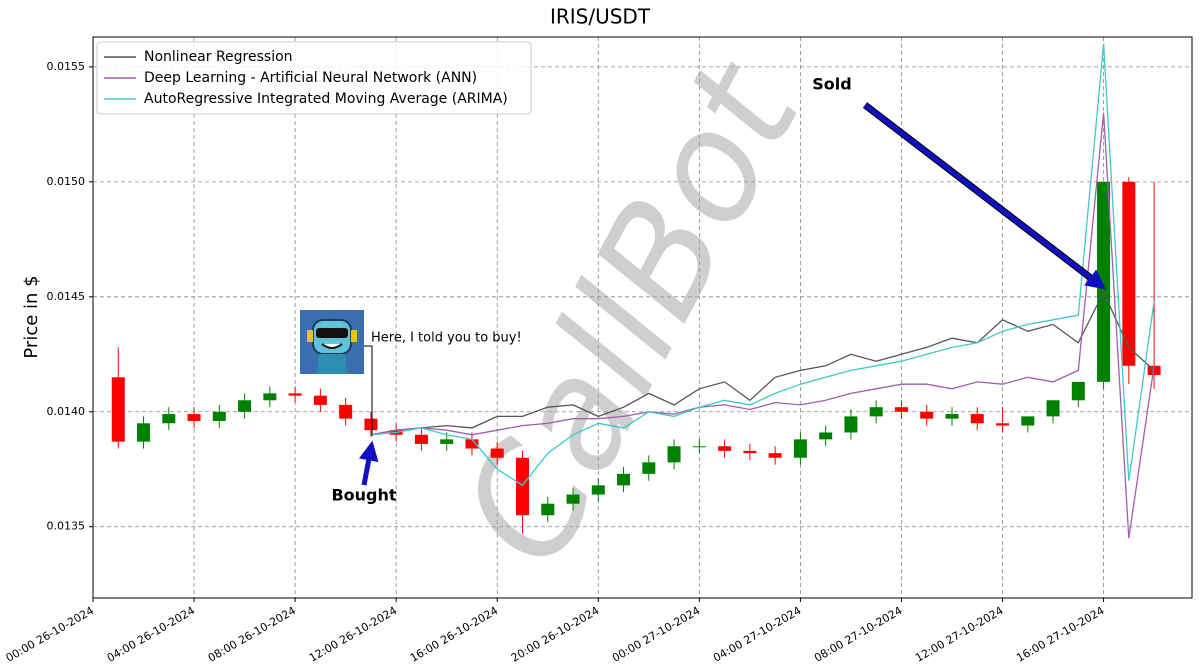 The width and height of the screenshot is (1200, 670). I want to click on x-tick-label: 00:00 26-10-2024, so click(50, 634).